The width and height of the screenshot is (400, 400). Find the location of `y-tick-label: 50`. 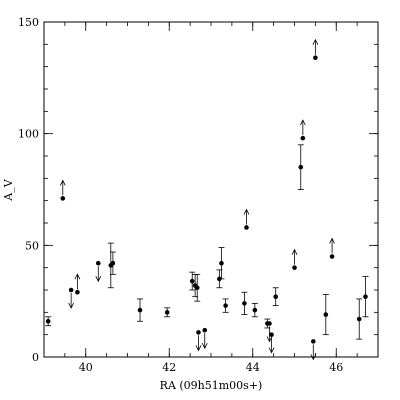

y-tick-label: 50 is located at coordinates (32, 245).